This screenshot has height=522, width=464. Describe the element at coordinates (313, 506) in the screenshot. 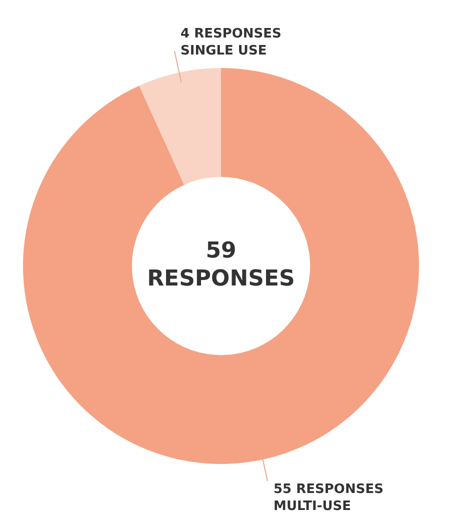

I see `slice-label: MULTI-USE` at that location.